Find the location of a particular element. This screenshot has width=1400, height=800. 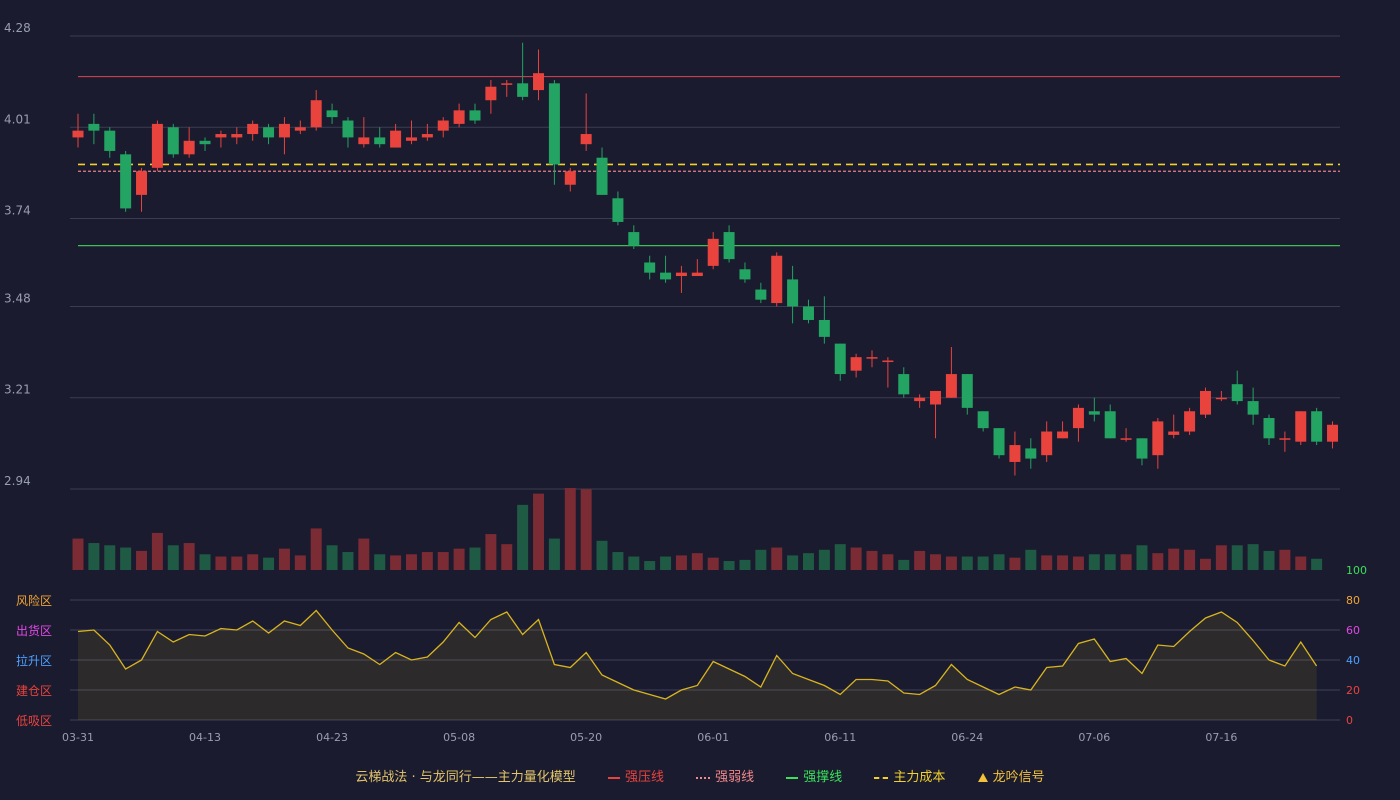

legend-label-main-cost: 主力成本 is located at coordinates (919, 777).